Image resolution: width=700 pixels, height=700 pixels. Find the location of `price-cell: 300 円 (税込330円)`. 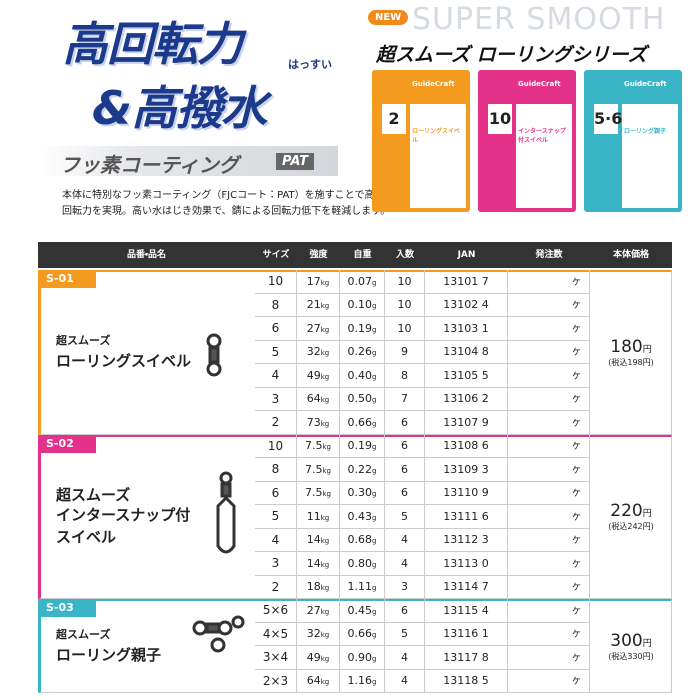

price-cell: 300 円 (税込330円) is located at coordinates (631, 646).